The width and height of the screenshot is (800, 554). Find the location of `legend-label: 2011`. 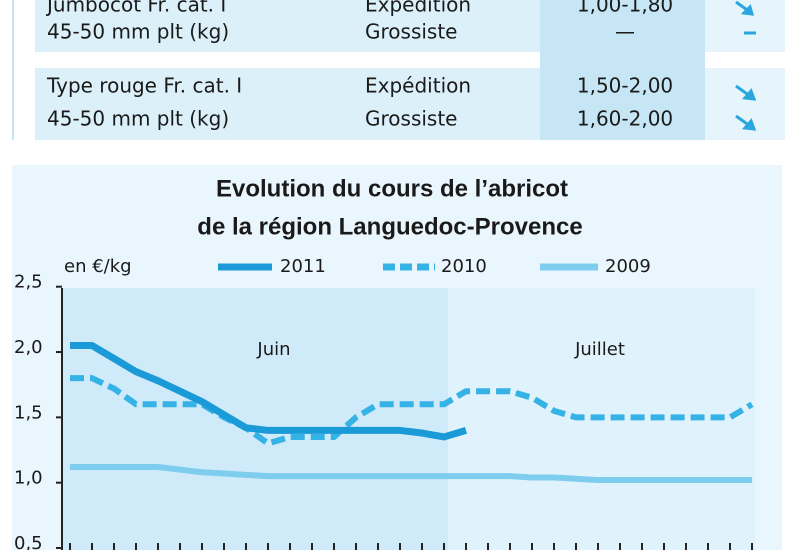

legend-label: 2011 is located at coordinates (303, 266).